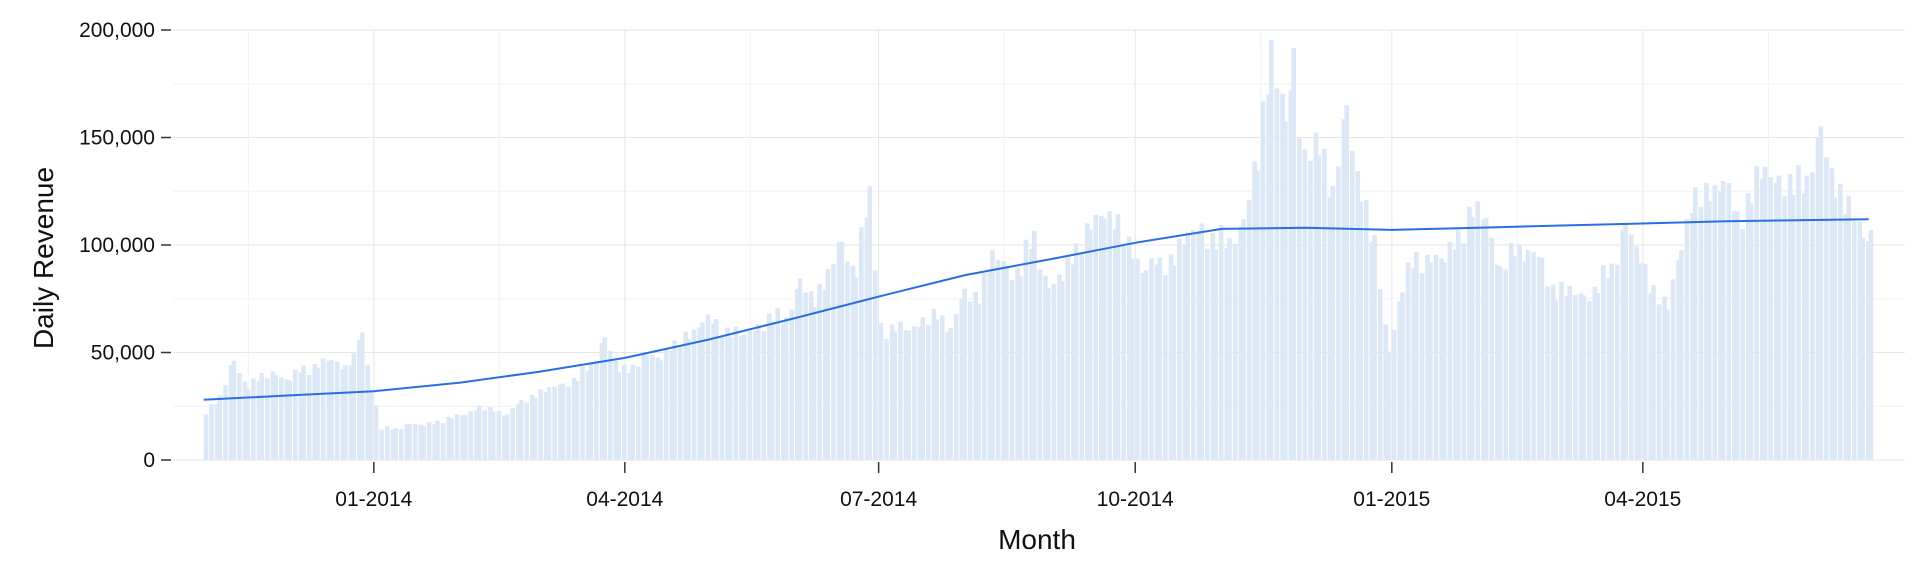 This screenshot has width=1920, height=576. Describe the element at coordinates (373, 499) in the screenshot. I see `x-tick-label: 01-2014` at that location.